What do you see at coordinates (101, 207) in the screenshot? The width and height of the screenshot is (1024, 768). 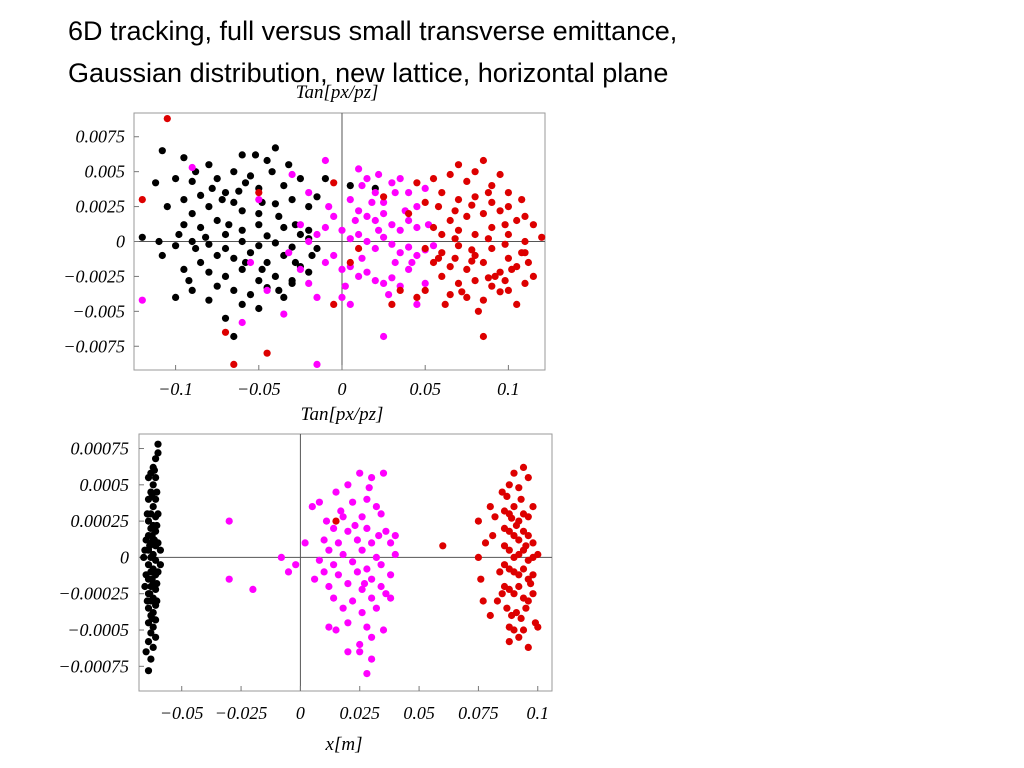 I see `y-tick-label: 0.0025` at bounding box center [101, 207].